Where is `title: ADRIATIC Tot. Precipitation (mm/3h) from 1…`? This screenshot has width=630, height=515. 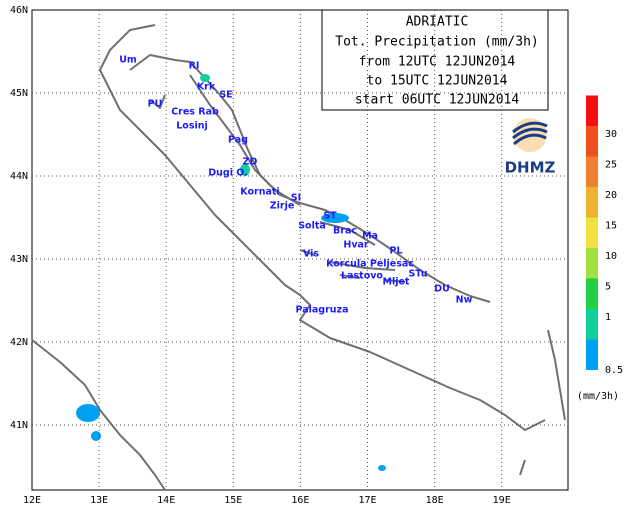 title: ADRIATIC Tot. Precipitation (mm/3h) from 1… is located at coordinates (437, 61).